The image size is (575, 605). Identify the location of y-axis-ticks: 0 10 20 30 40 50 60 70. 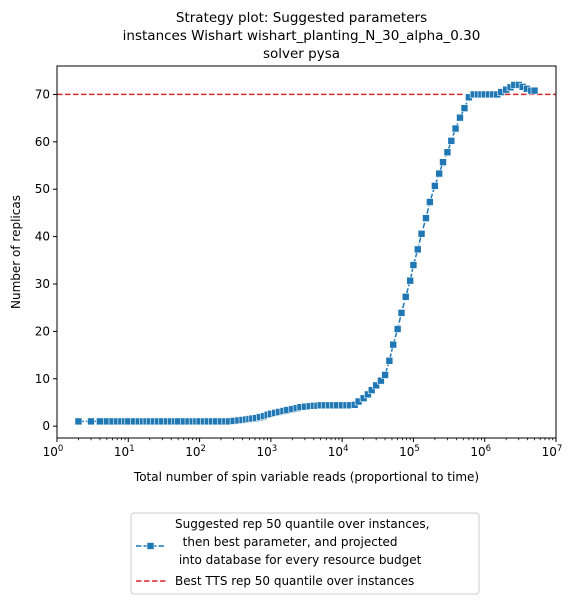
(46, 260).